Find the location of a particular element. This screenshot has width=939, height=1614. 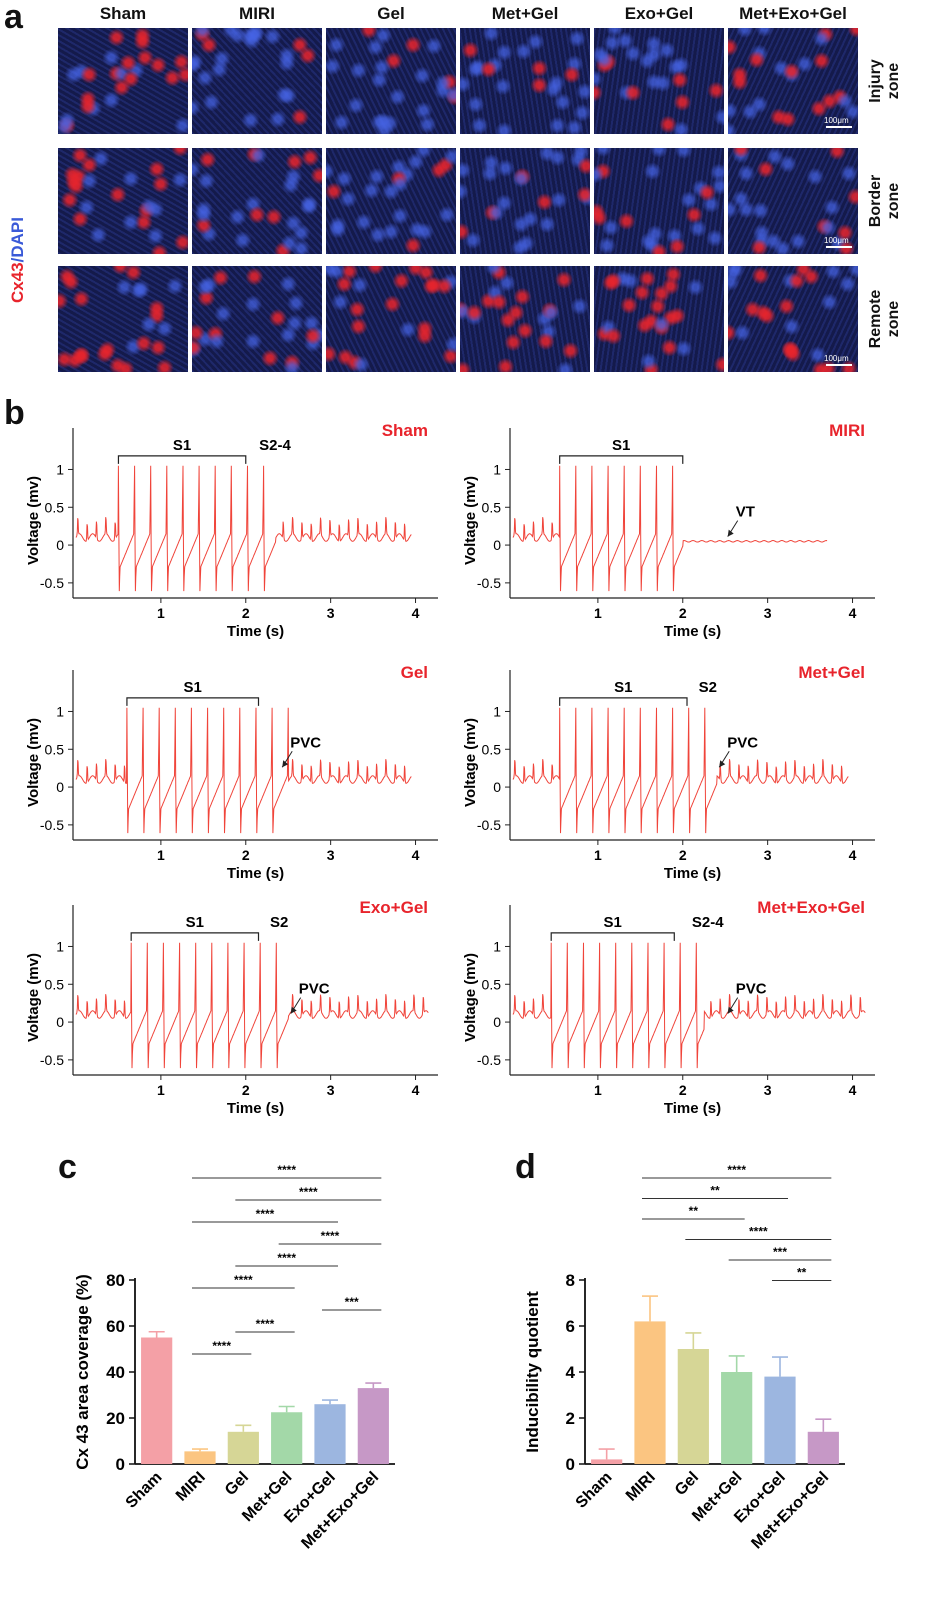

panel-a-letter: a is located at coordinates (13, 18).